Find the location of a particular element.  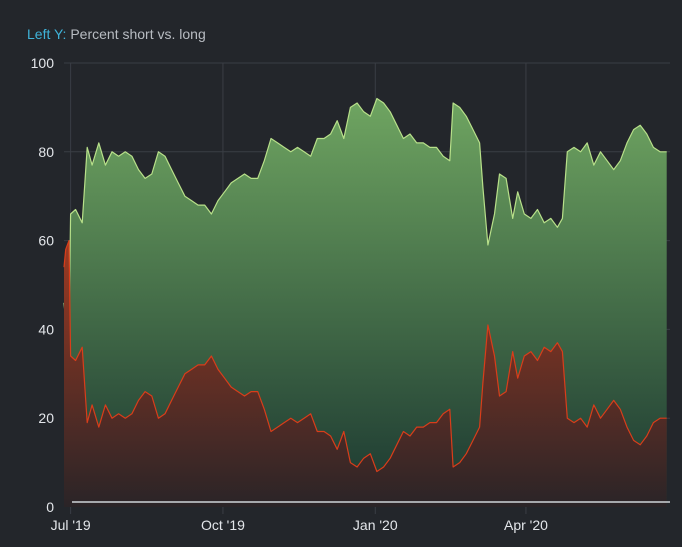

x-tick-label: Jan '20 is located at coordinates (375, 525).